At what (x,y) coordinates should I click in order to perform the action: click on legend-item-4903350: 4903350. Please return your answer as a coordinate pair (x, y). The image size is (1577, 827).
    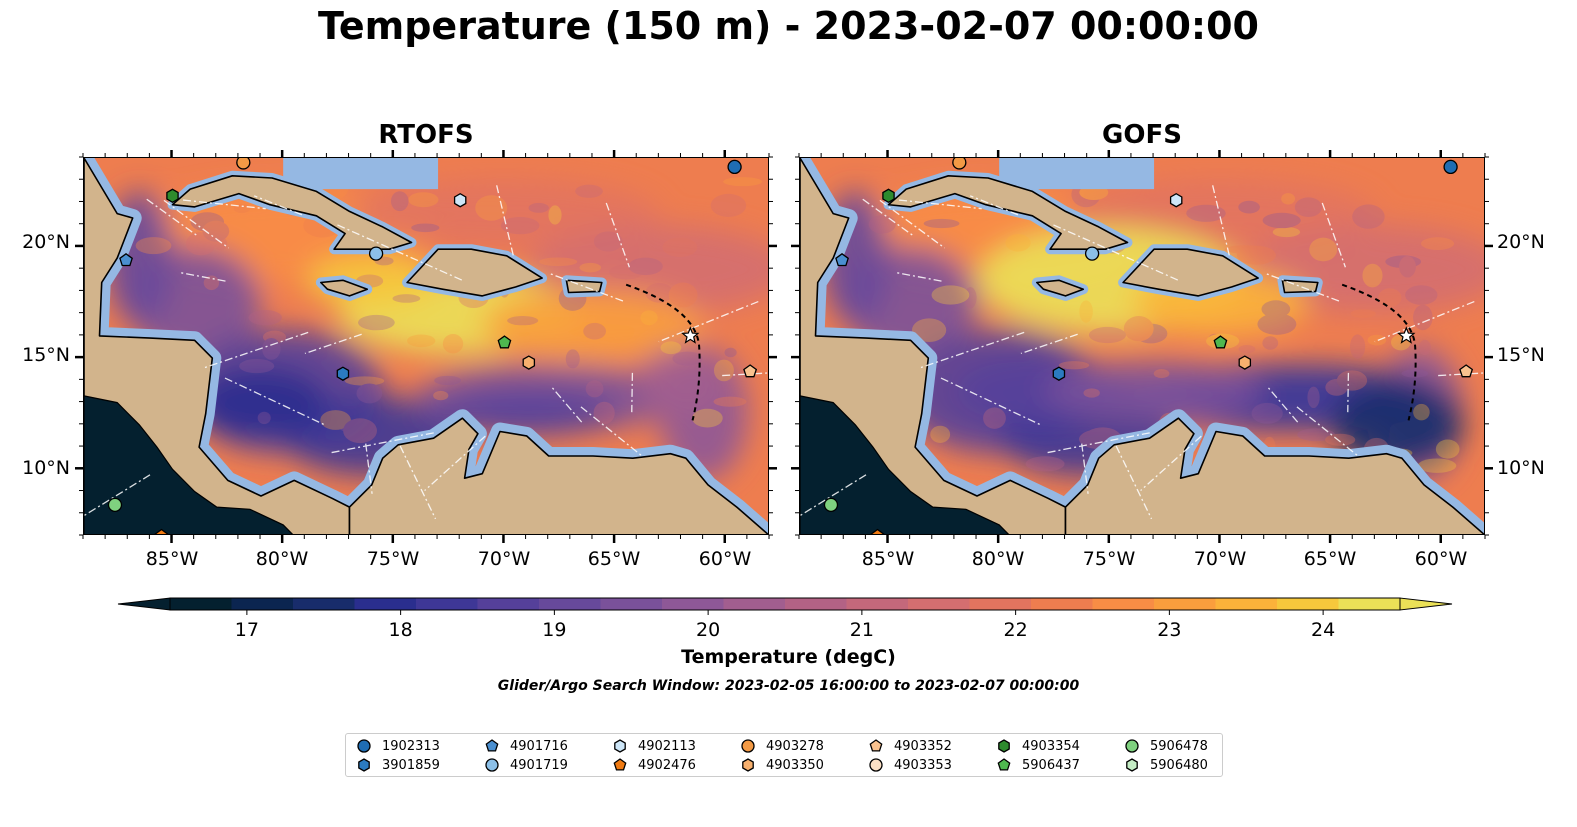
    Looking at the image, I should click on (782, 765).